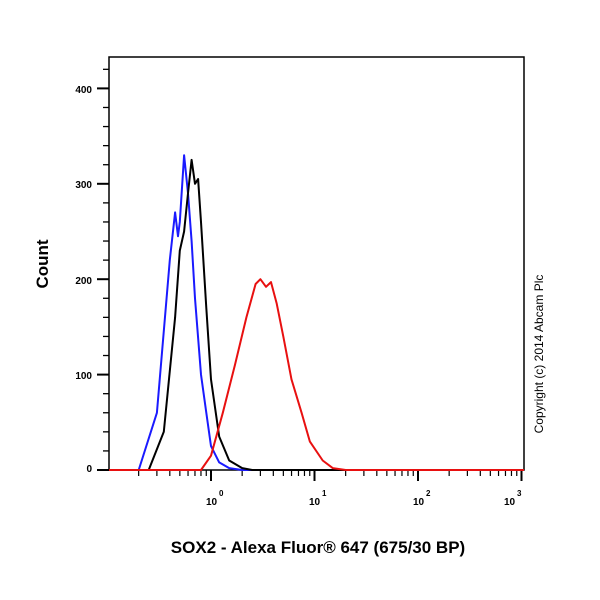 This screenshot has height=600, width=600. I want to click on svg-text: 1, so click(324, 493).